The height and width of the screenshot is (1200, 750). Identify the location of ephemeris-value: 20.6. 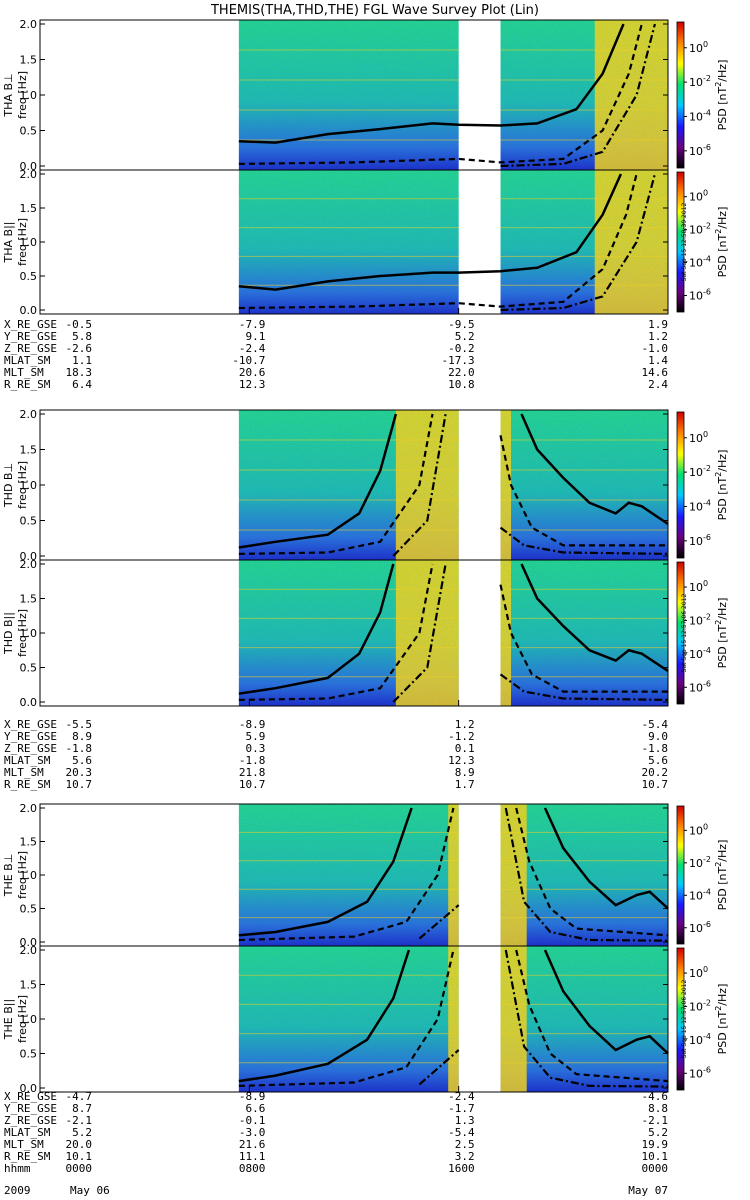
(252, 372).